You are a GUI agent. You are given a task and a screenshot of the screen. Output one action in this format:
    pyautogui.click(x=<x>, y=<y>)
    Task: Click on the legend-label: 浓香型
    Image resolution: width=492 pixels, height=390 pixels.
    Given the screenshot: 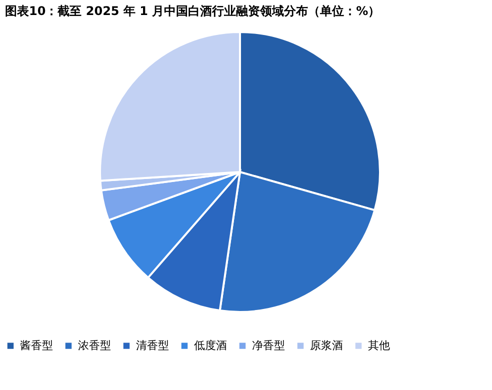 What is the action you would take?
    pyautogui.click(x=94, y=345)
    